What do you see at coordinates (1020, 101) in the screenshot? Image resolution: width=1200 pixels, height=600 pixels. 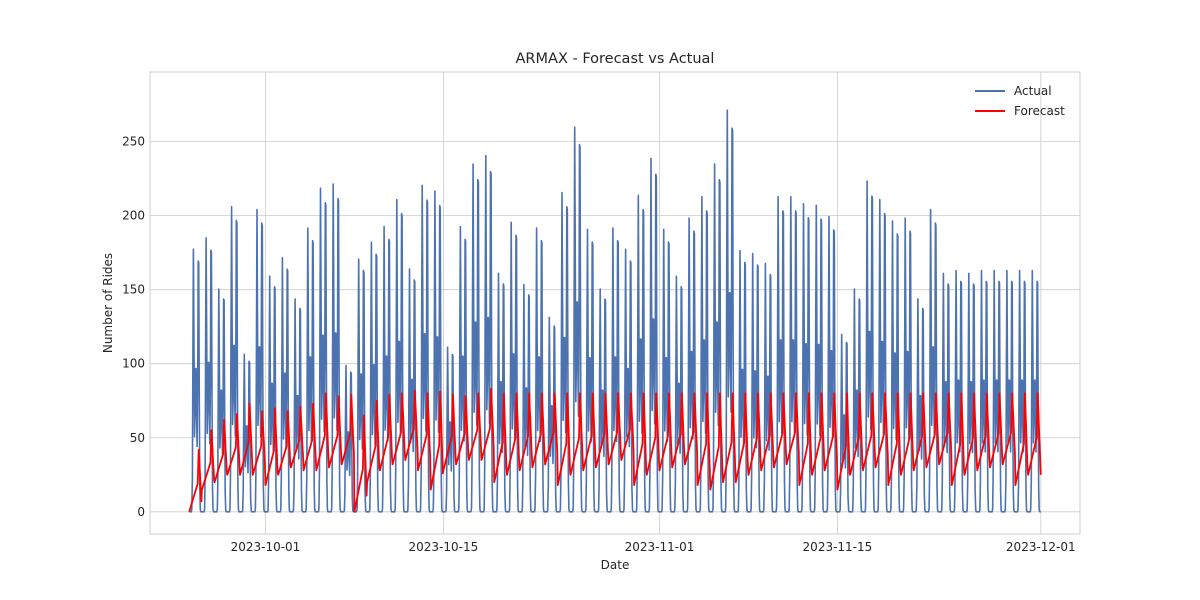 I see `legend: Actual Forecast` at bounding box center [1020, 101].